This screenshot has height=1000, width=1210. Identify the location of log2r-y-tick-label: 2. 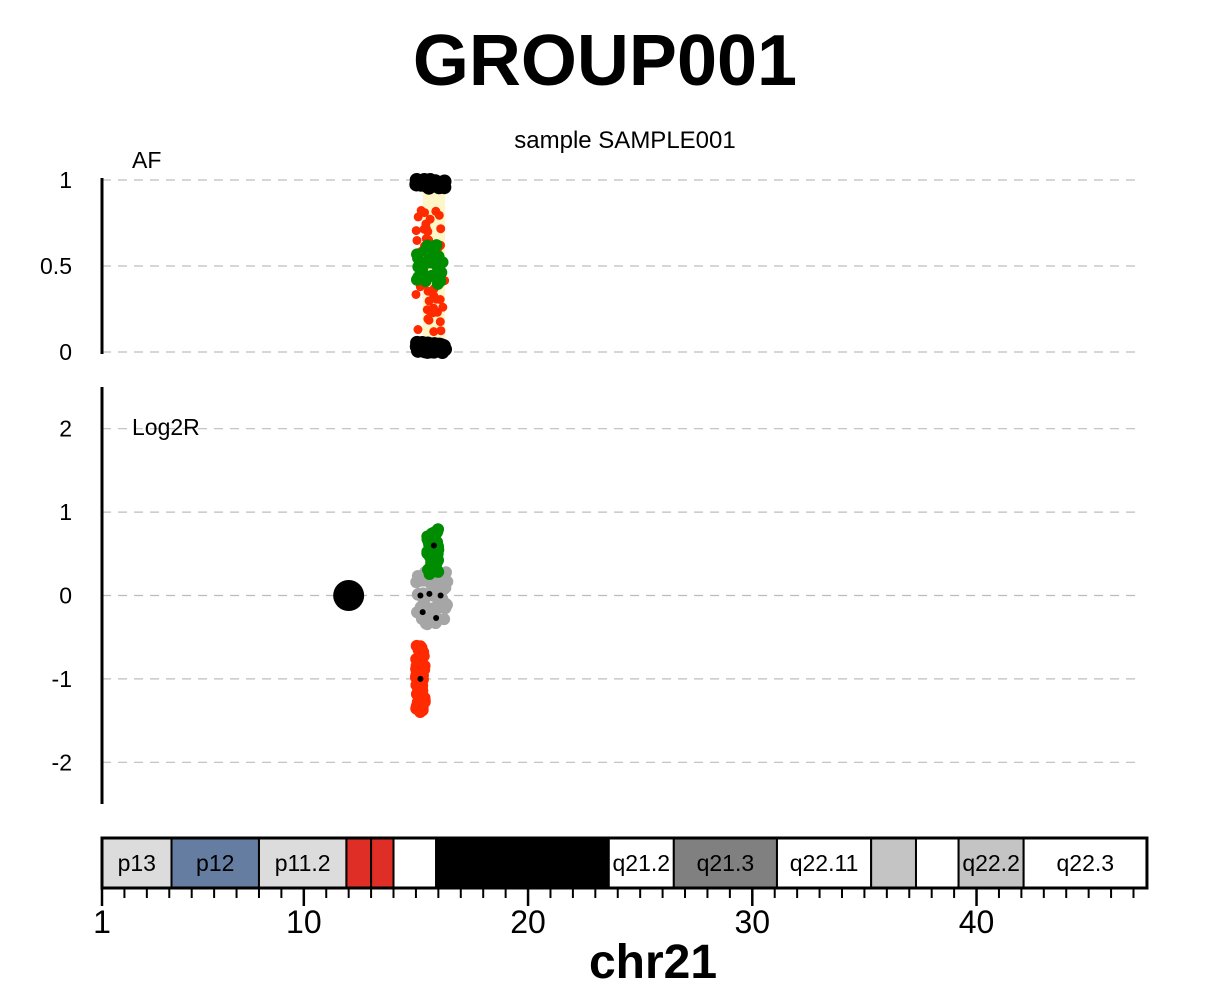
(65, 429).